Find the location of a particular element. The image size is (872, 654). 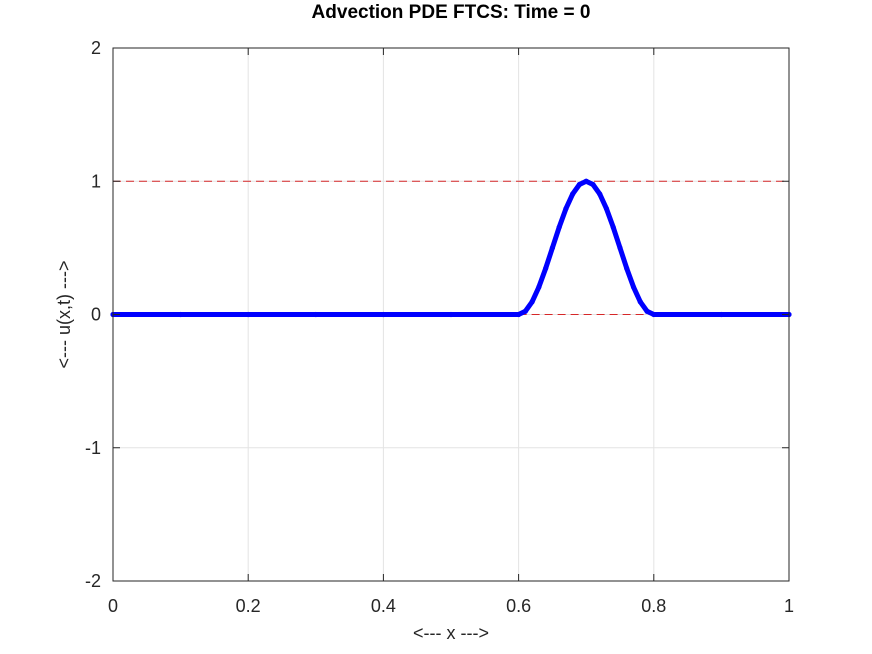

y-tick-label: -1 is located at coordinates (93, 448).